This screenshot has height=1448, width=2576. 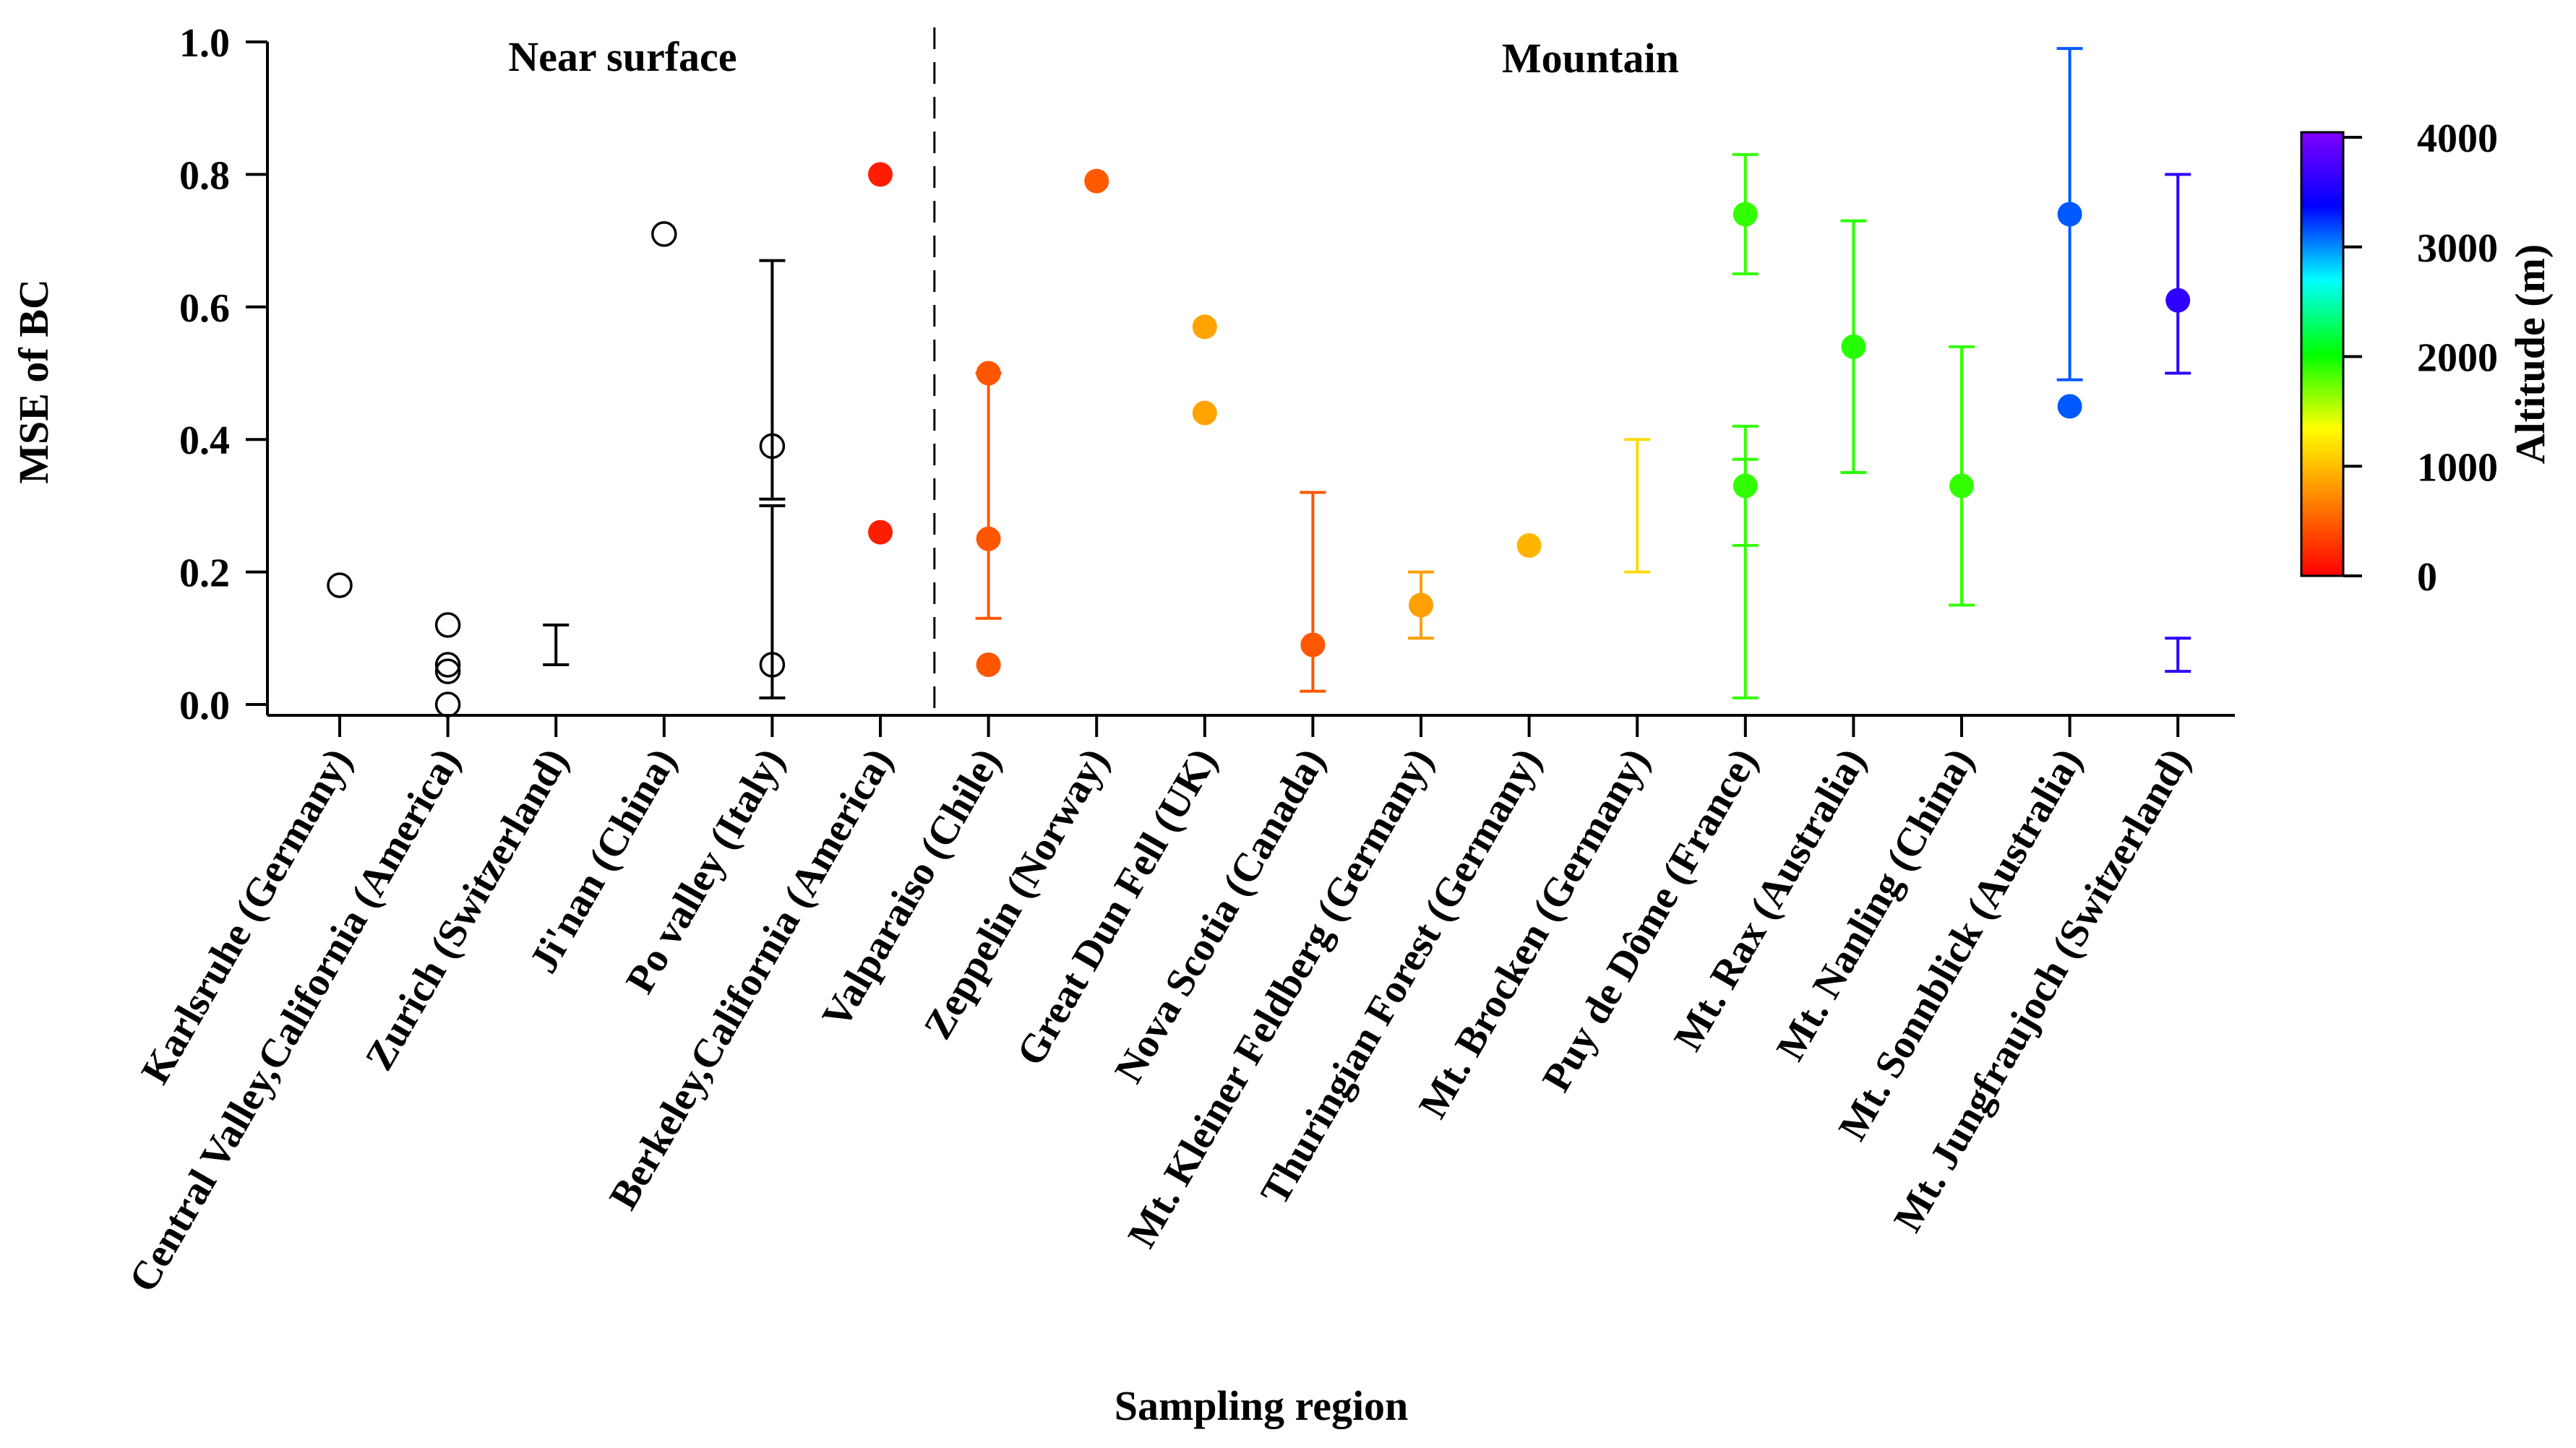 What do you see at coordinates (1591, 58) in the screenshot?
I see `group-label-mountain: Mountain` at bounding box center [1591, 58].